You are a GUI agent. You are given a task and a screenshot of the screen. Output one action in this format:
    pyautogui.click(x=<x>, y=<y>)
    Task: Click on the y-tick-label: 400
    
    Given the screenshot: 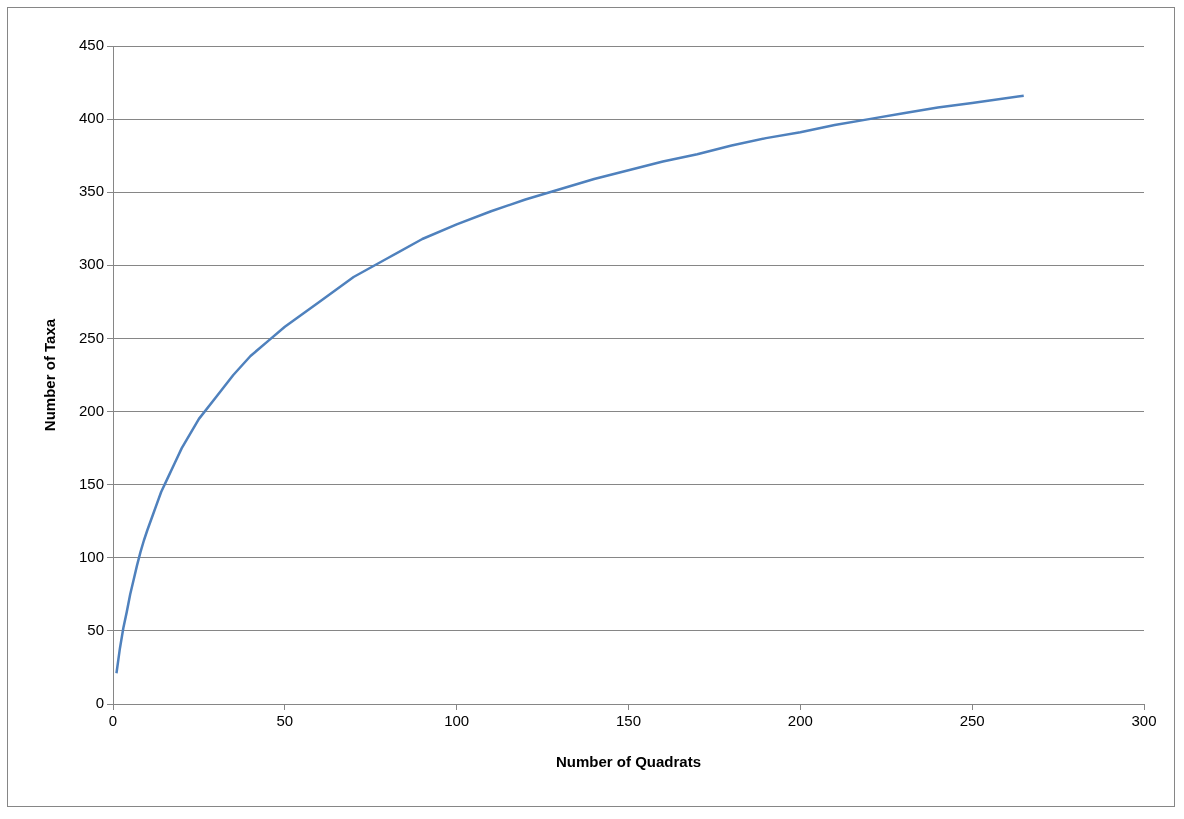 What is the action you would take?
    pyautogui.click(x=92, y=118)
    